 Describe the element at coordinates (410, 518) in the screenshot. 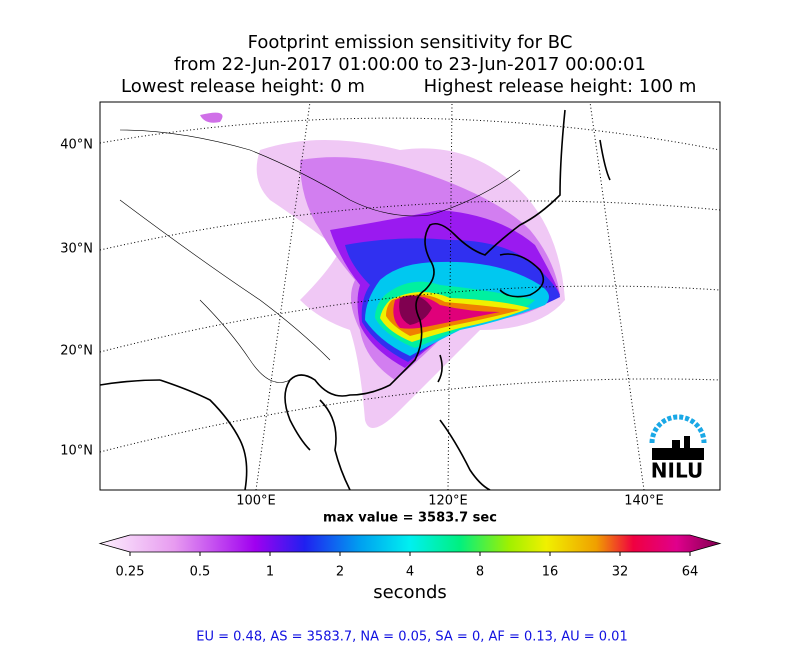

I see `max-value: max value = 3583.7 sec` at that location.